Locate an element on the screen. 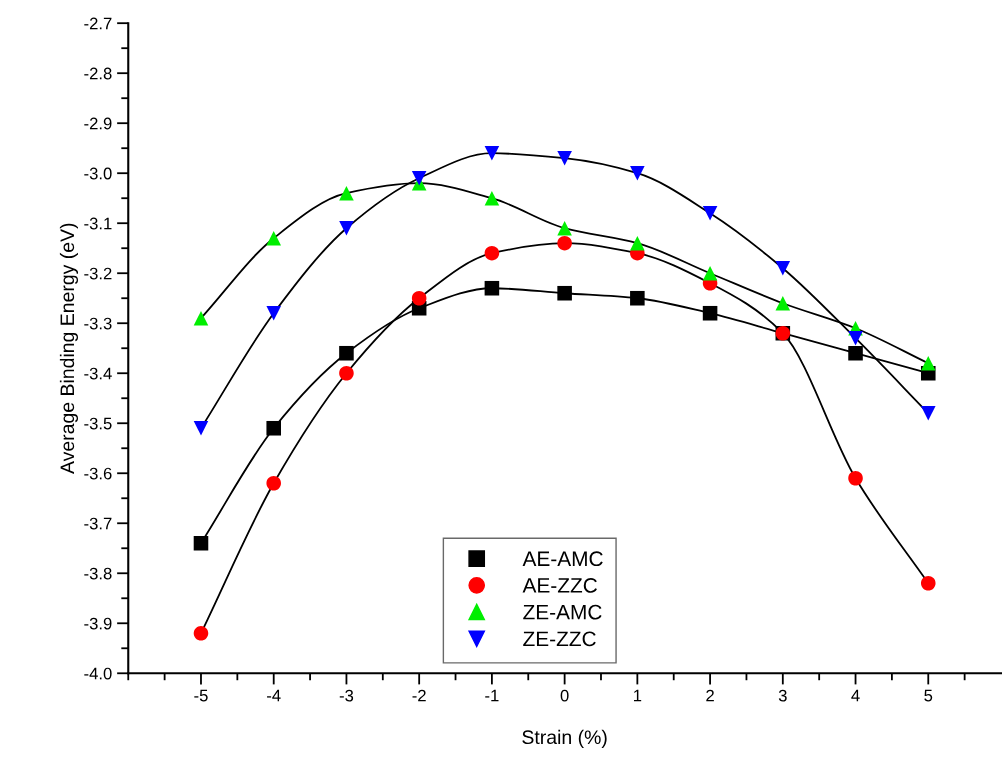  x-tick-label: 4 is located at coordinates (855, 695).